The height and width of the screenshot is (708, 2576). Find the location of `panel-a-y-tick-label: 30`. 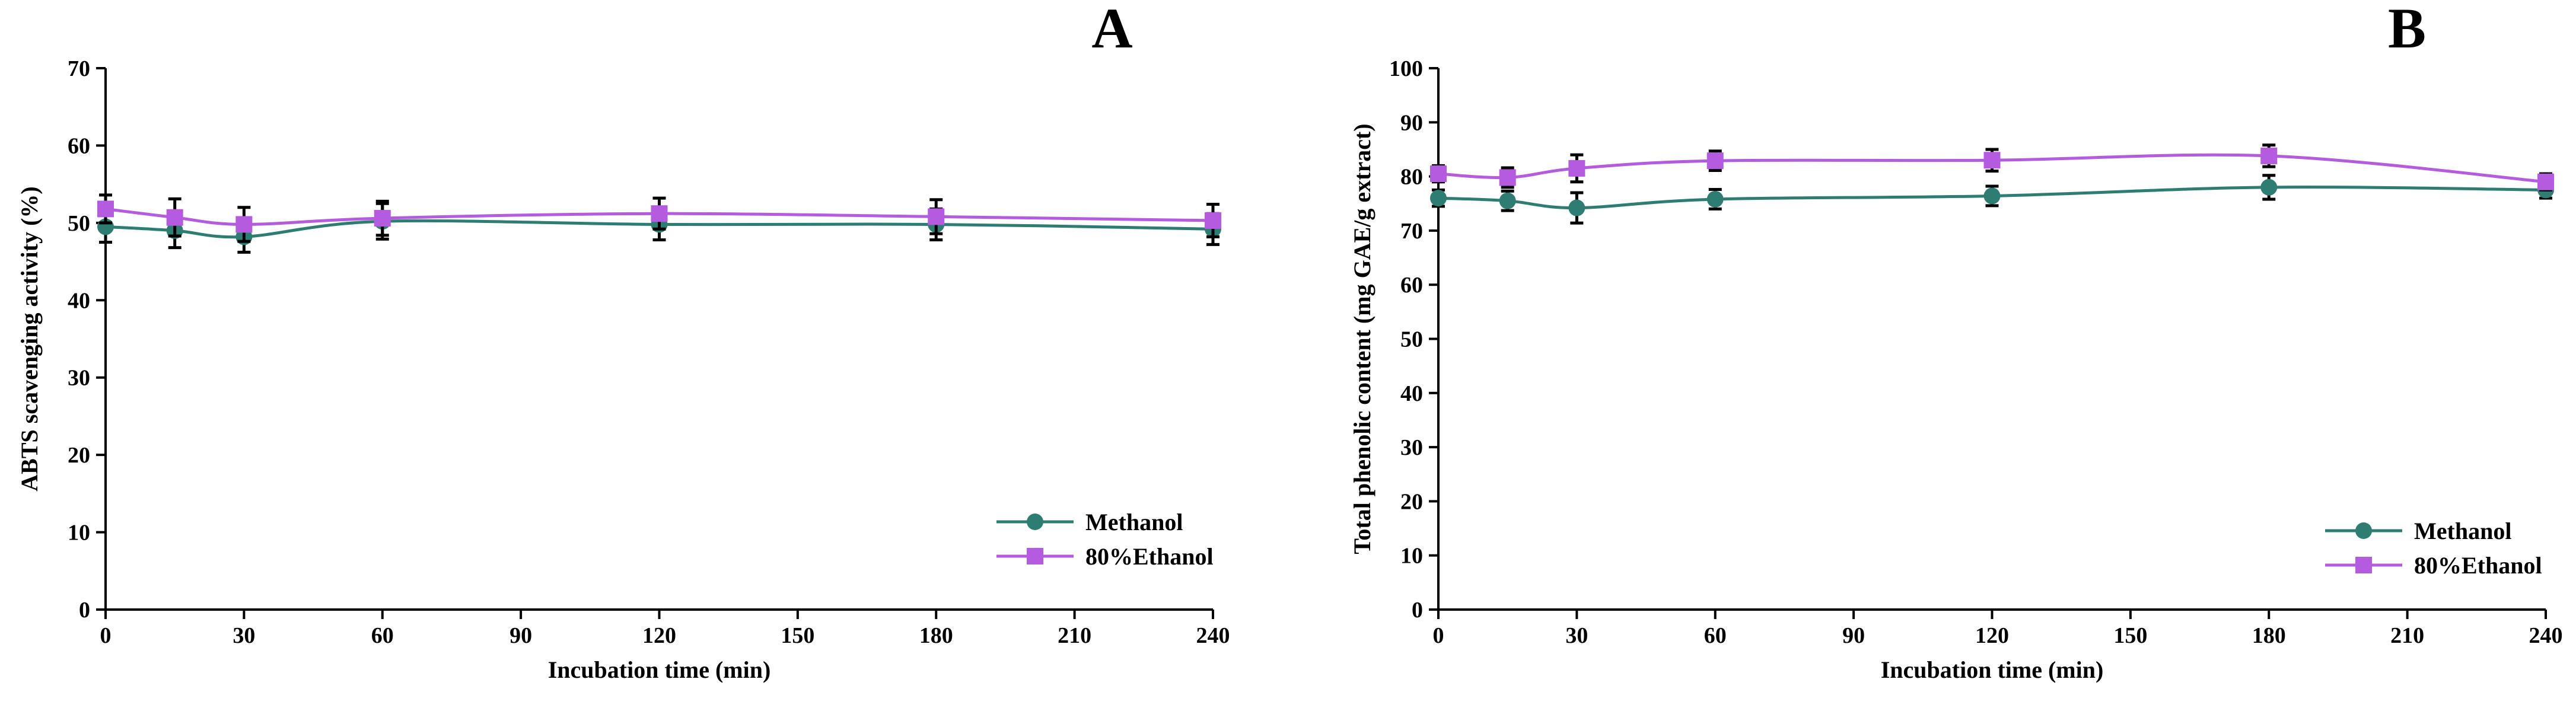

panel-a-y-tick-label: 30 is located at coordinates (79, 378).